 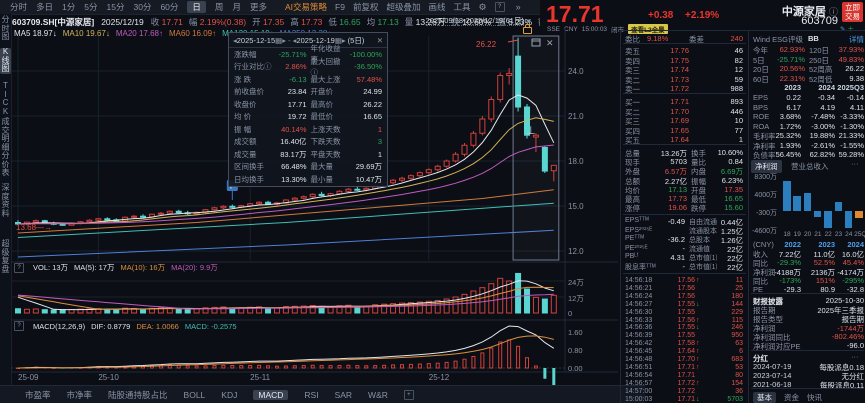 What do you see at coordinates (639, 391) in the screenshot?
I see `trade-time: 14:57:00` at bounding box center [639, 391].